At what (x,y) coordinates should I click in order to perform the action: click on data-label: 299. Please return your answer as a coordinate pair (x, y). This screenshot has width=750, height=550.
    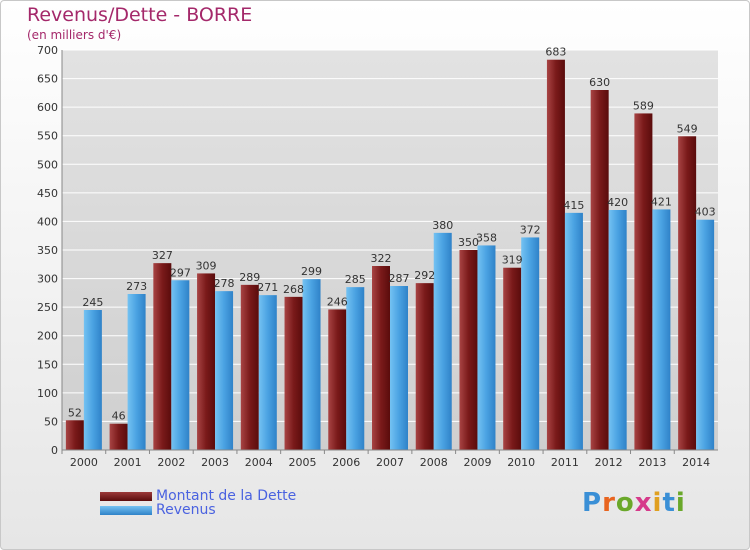
    Looking at the image, I should click on (311, 271).